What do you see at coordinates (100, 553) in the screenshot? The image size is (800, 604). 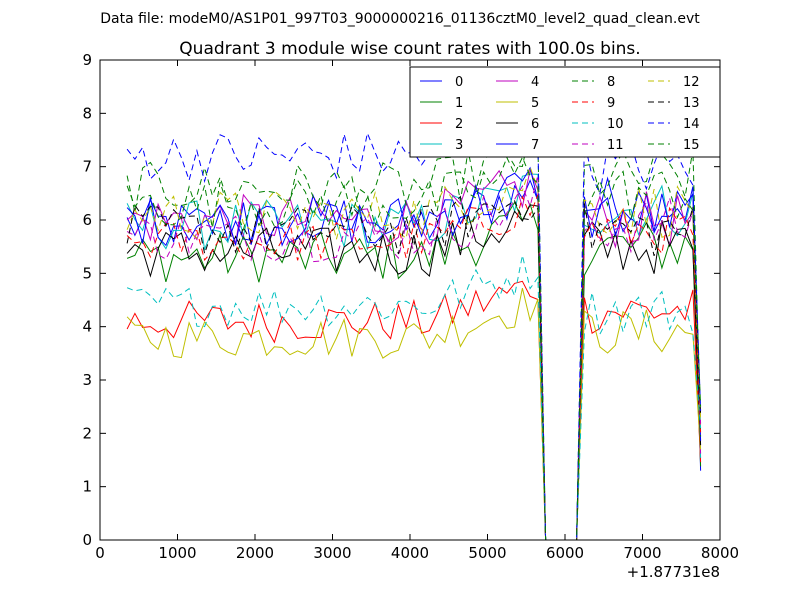 I see `x-tick-label: 0` at bounding box center [100, 553].